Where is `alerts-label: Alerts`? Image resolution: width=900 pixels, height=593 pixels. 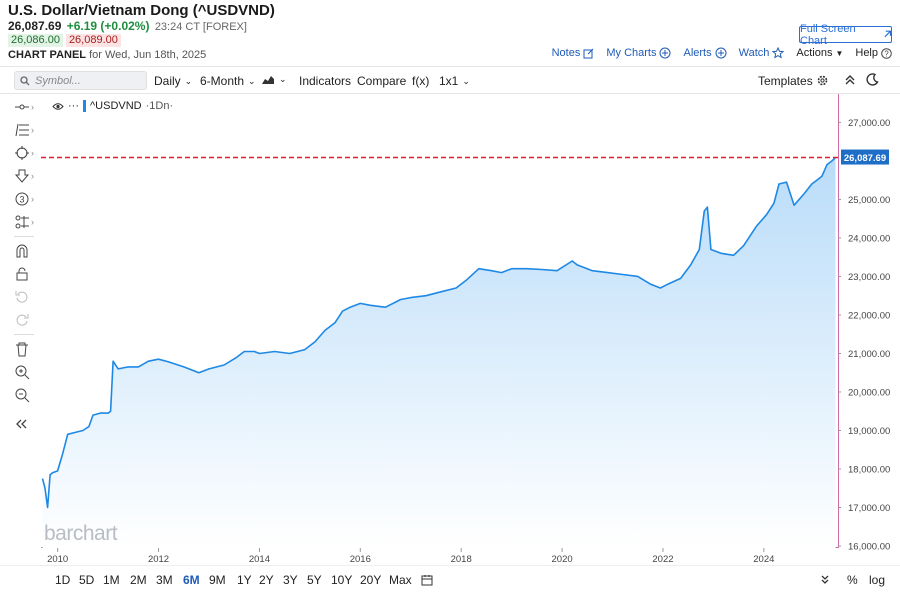
alerts-label: Alerts is located at coordinates (697, 53).